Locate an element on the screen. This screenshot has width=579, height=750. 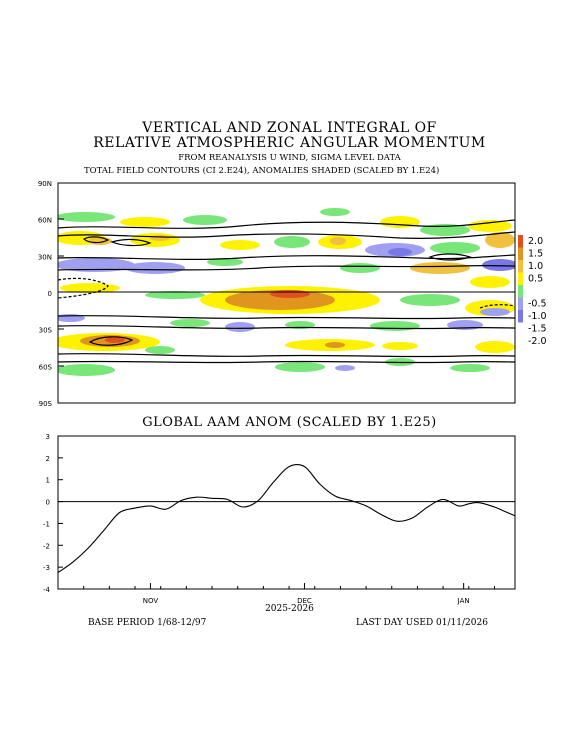
lat-tick-label: 30S is located at coordinates (46, 331).